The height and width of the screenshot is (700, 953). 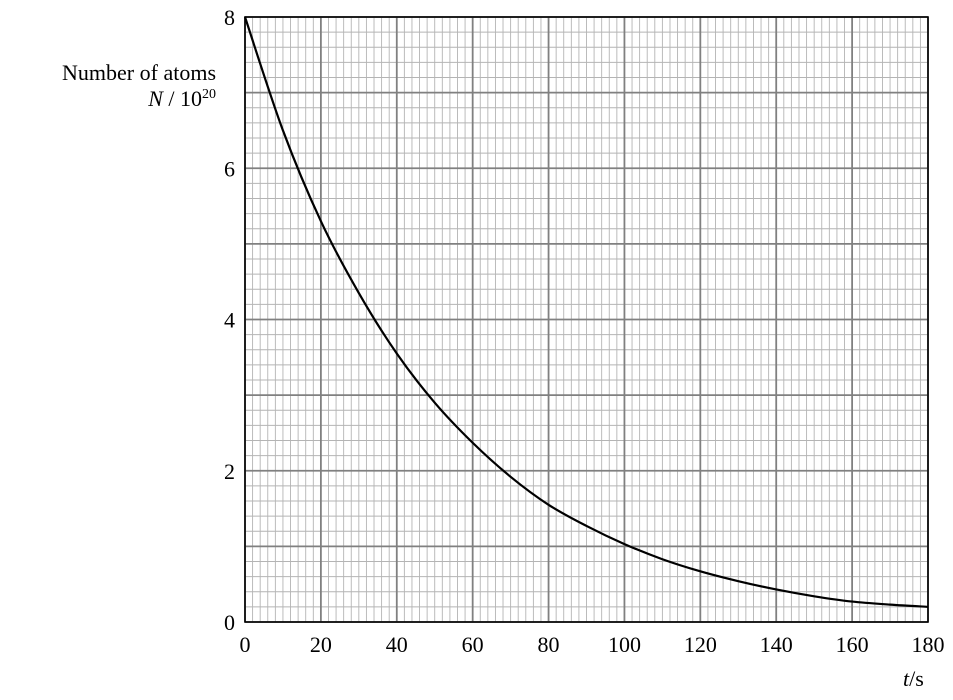 I want to click on x-tick-label: 20, so click(x=321, y=644).